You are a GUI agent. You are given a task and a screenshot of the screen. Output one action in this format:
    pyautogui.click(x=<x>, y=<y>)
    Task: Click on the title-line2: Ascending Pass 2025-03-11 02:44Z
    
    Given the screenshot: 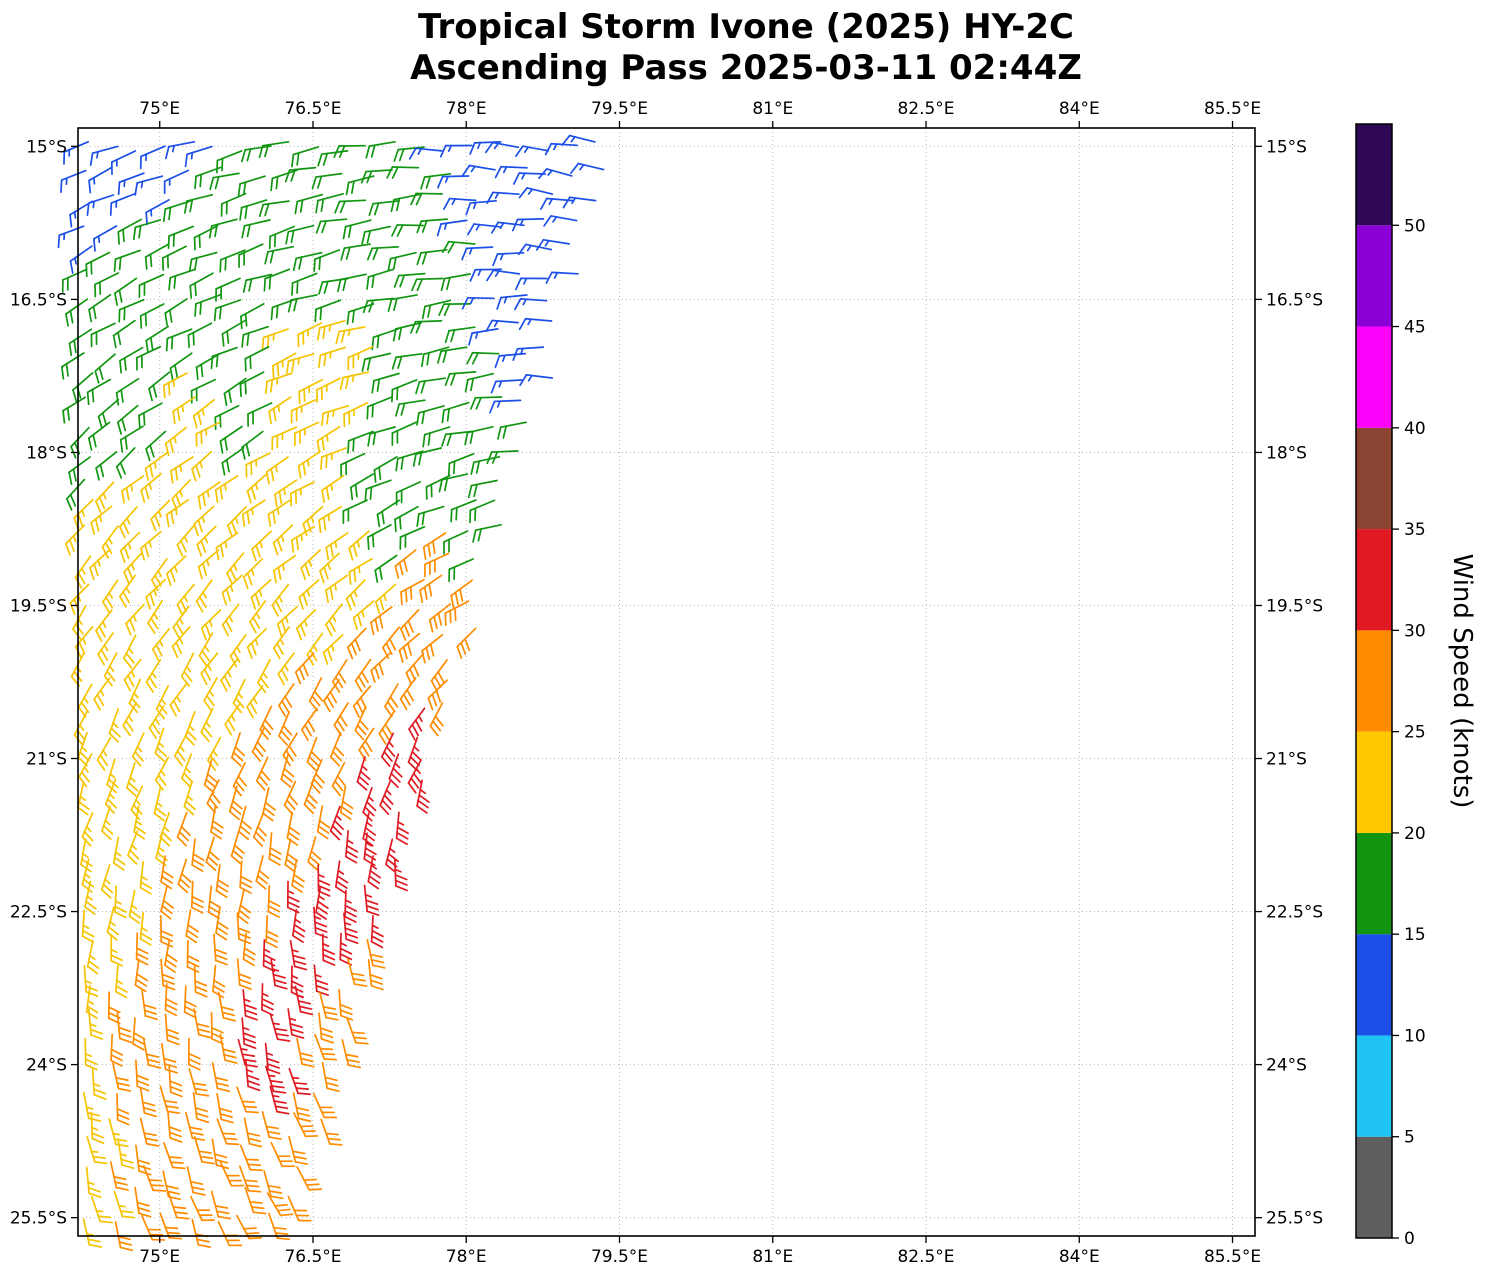 What is the action you would take?
    pyautogui.click(x=746, y=68)
    